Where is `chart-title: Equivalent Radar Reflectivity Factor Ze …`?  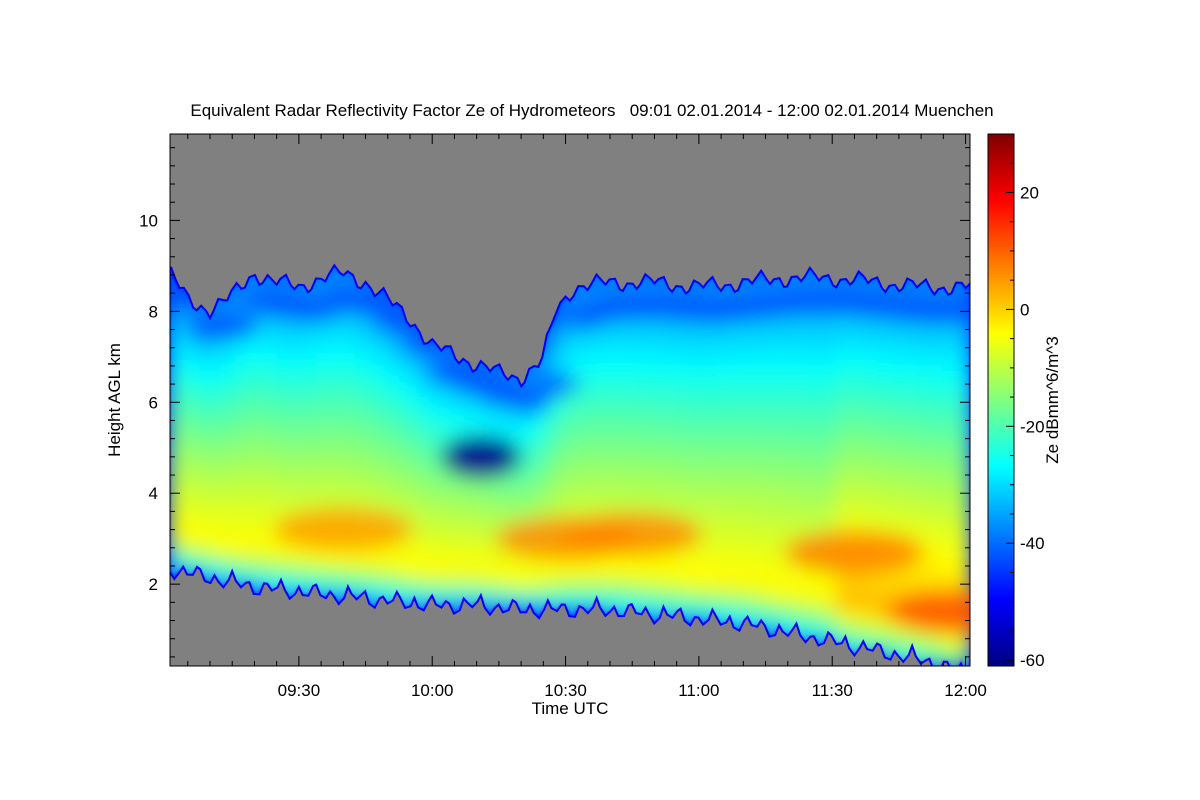 chart-title: Equivalent Radar Reflectivity Factor Ze … is located at coordinates (591, 110).